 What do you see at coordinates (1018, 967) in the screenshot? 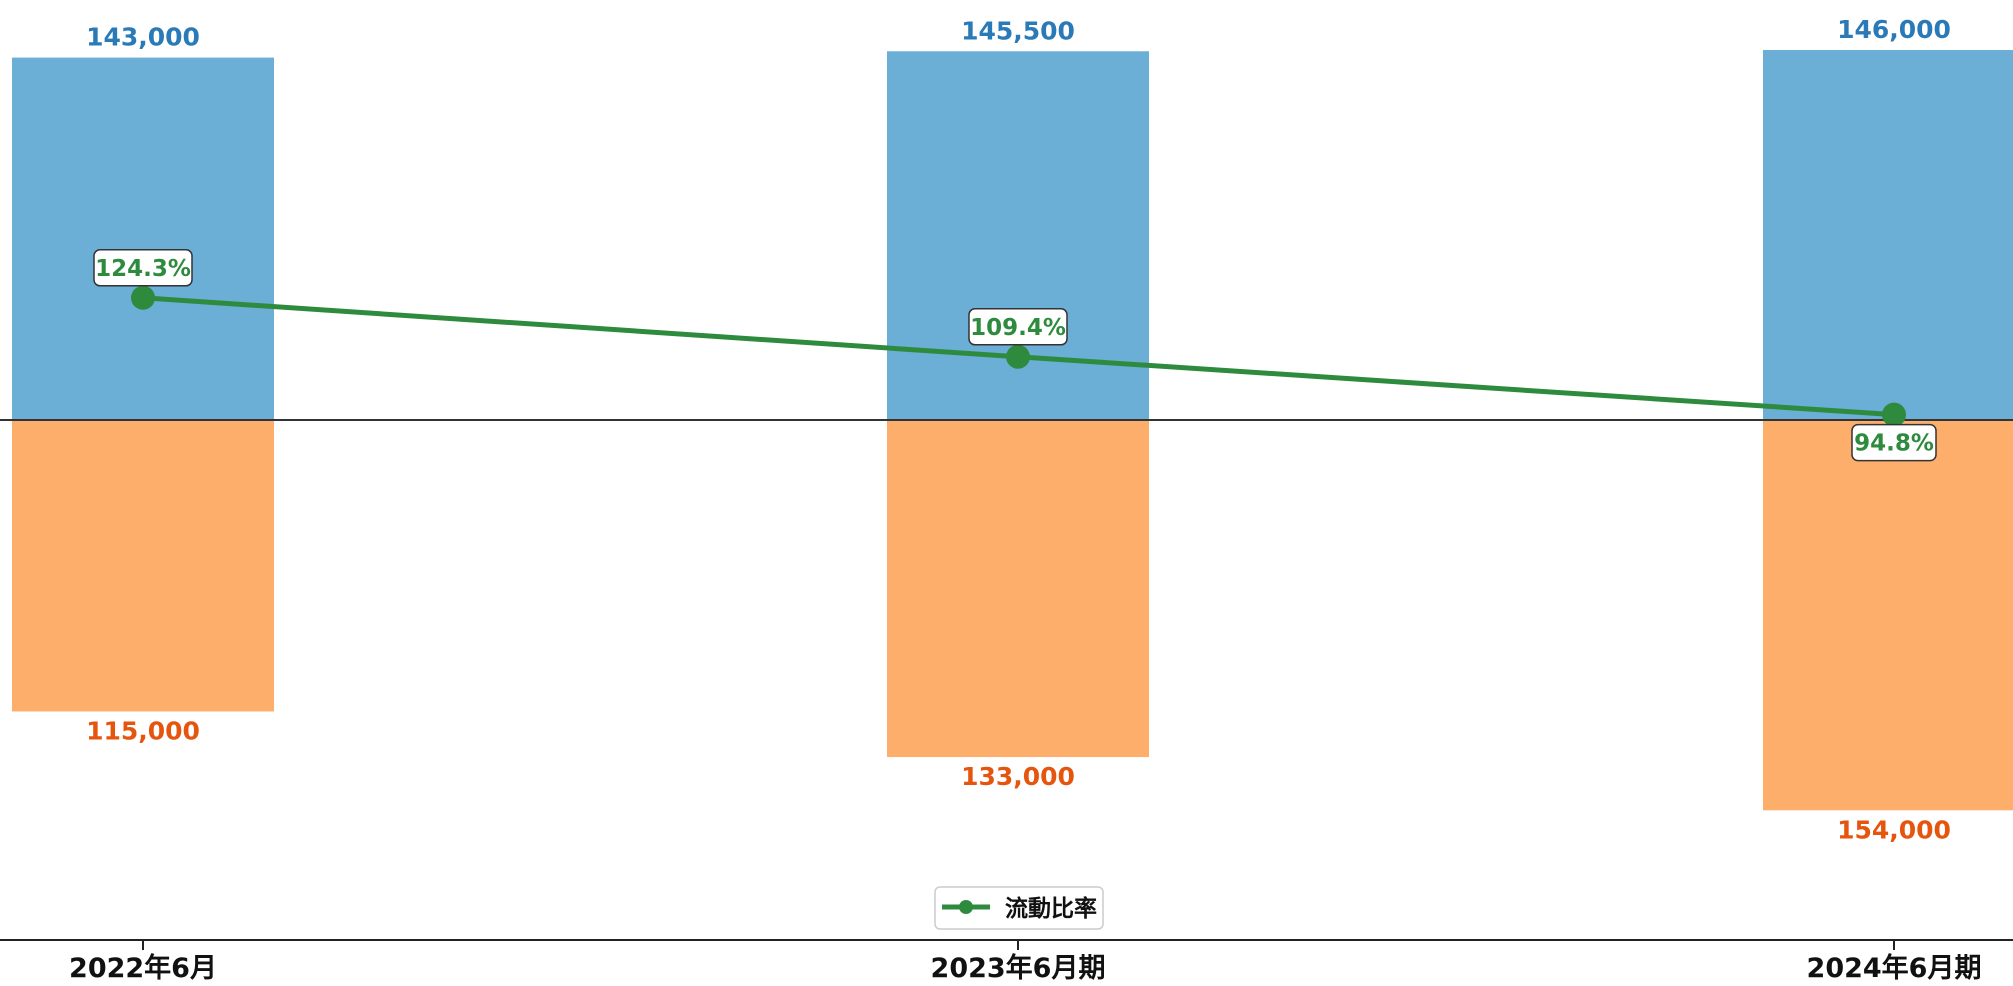
I see `x-tick-label: 2023年6月期` at bounding box center [1018, 967].